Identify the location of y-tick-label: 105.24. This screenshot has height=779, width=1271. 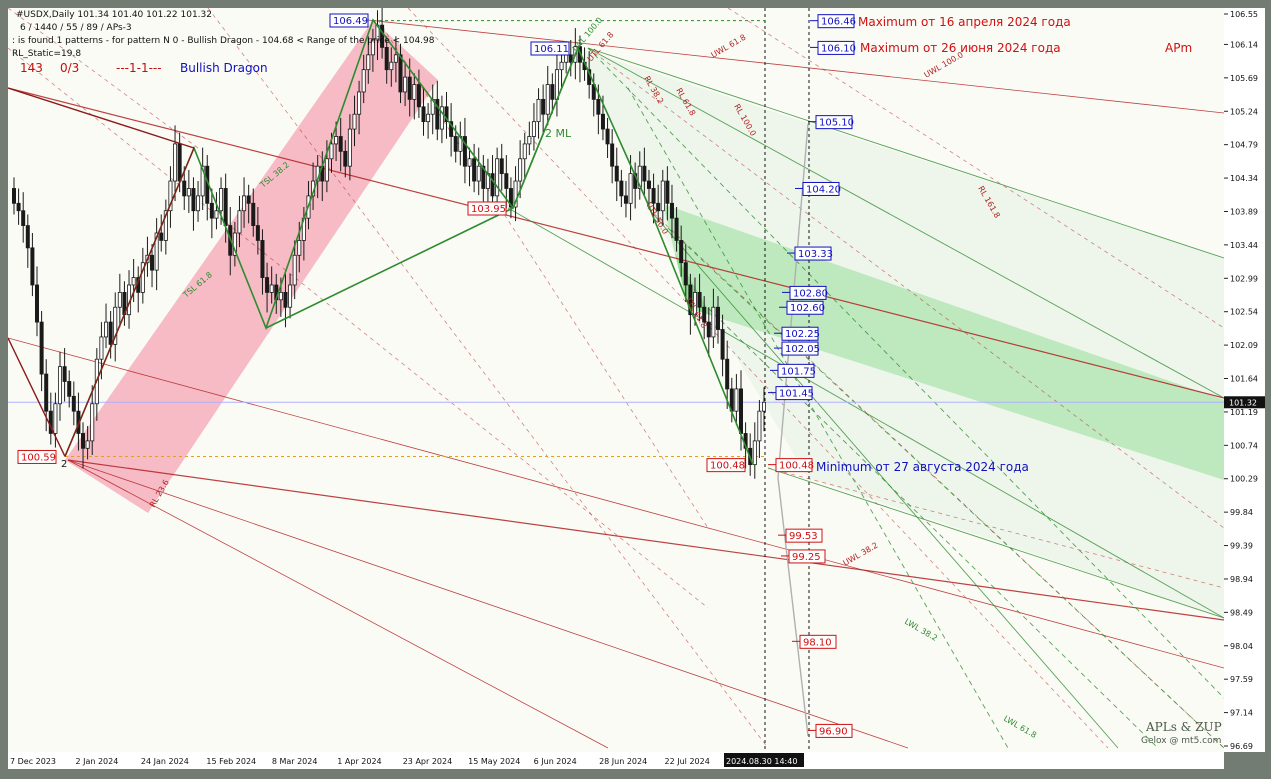
(1244, 111).